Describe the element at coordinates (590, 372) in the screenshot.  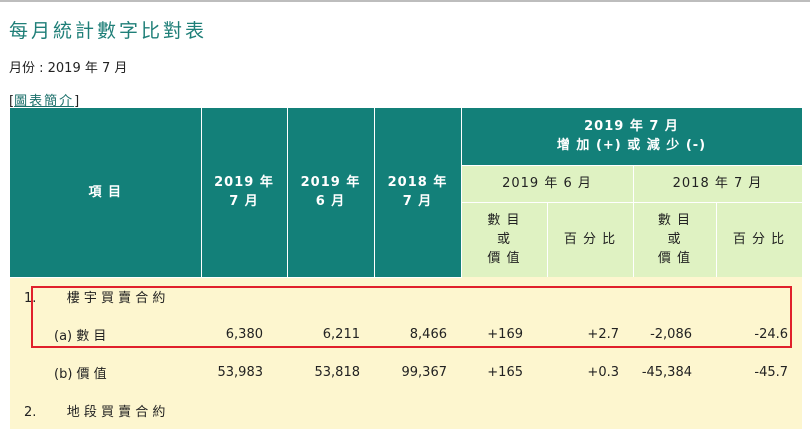
I see `cell-month-percent: +0.3` at that location.